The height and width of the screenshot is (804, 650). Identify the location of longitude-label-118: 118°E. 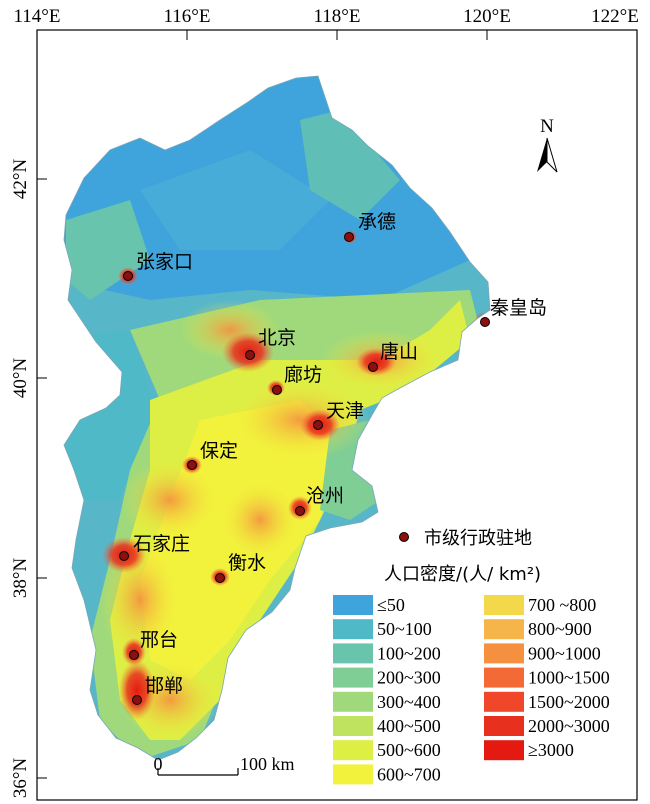
(337, 16).